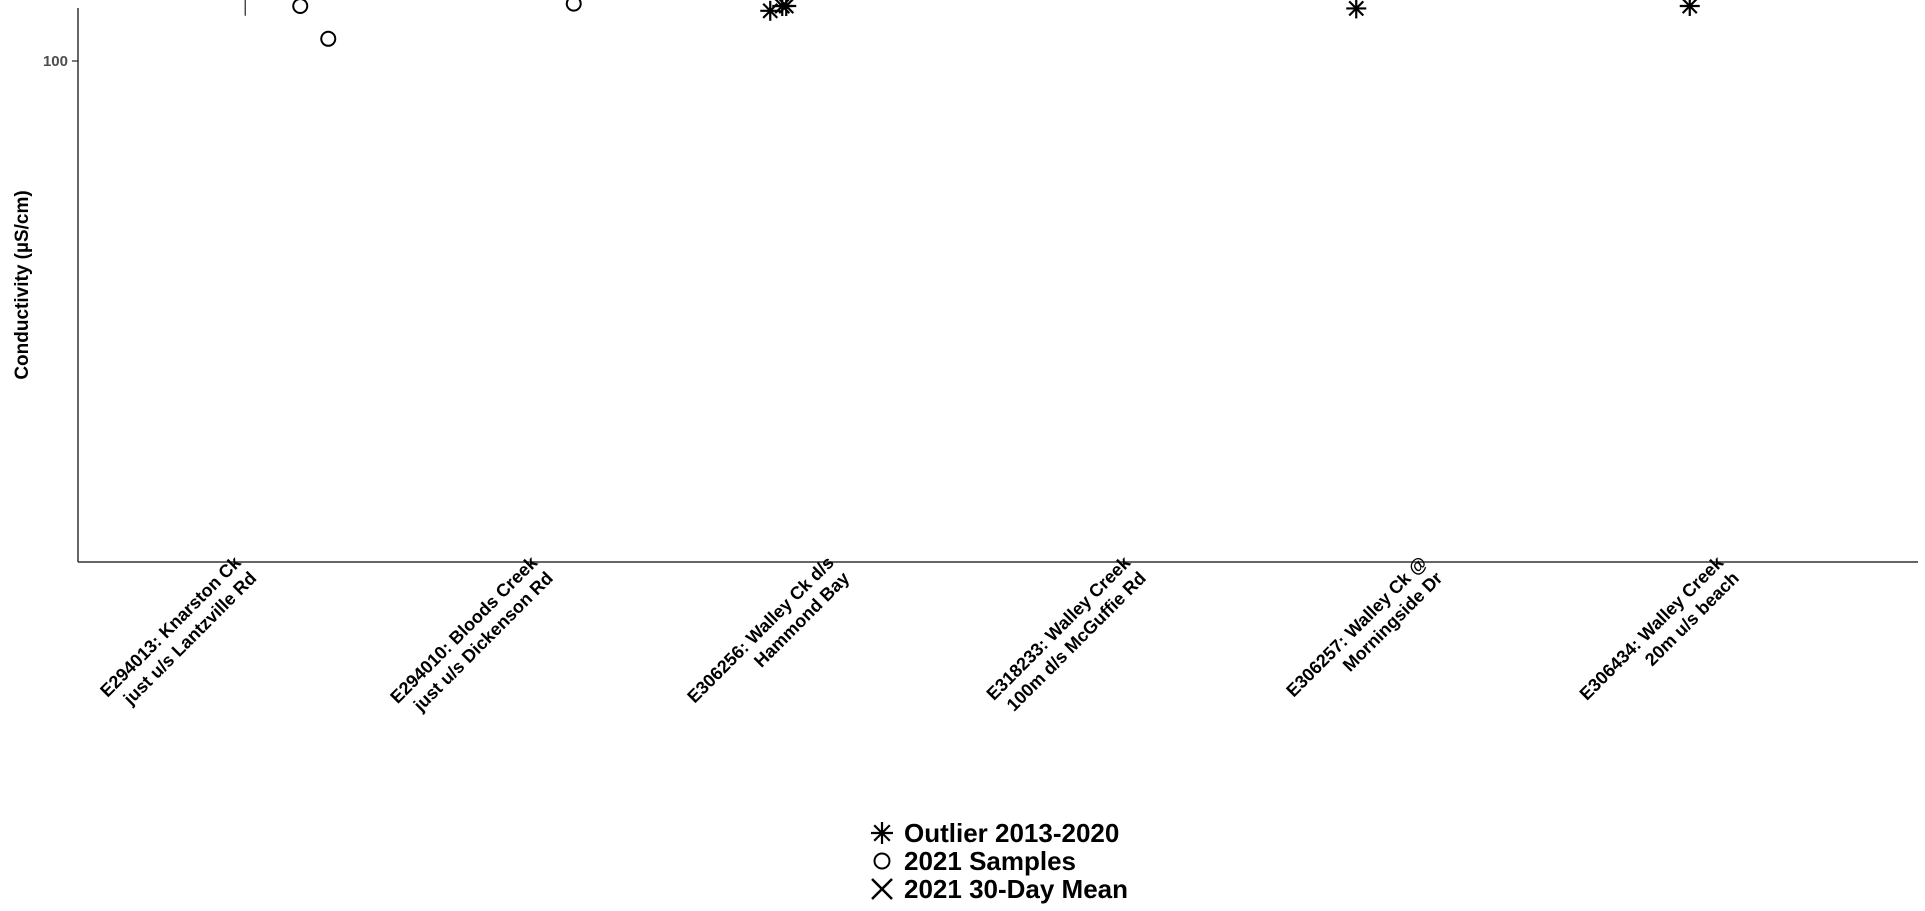 The width and height of the screenshot is (1925, 911). I want to click on legend-item: Outlier 2013-2020, so click(995, 833).